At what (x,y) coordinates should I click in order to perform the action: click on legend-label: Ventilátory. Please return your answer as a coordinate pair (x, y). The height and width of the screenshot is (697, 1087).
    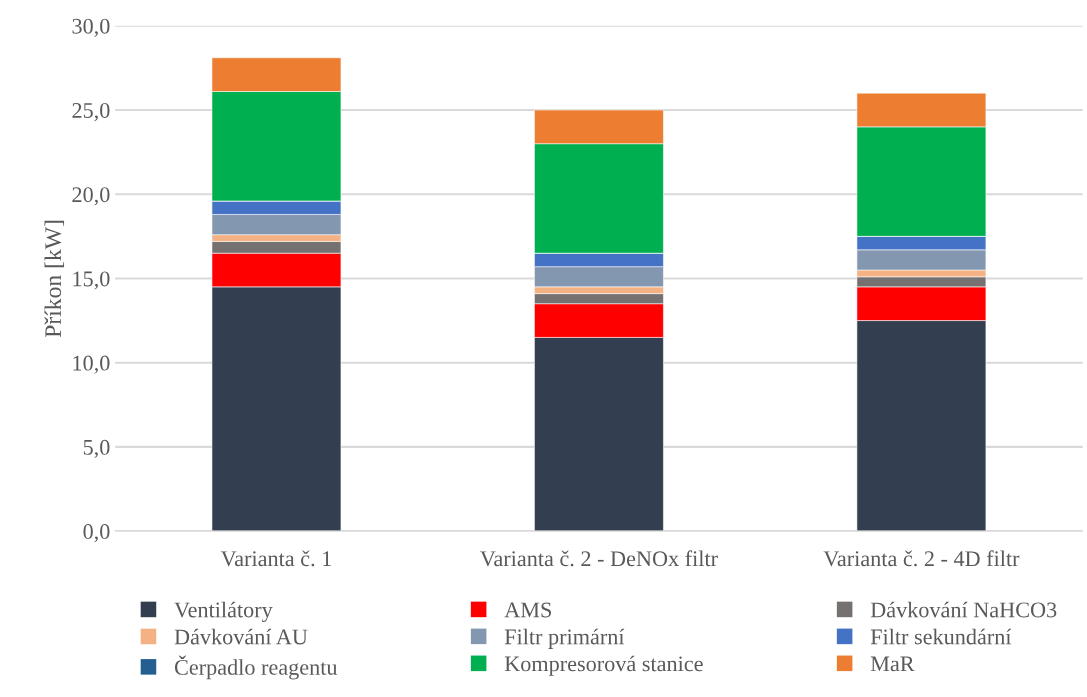
    Looking at the image, I should click on (223, 611).